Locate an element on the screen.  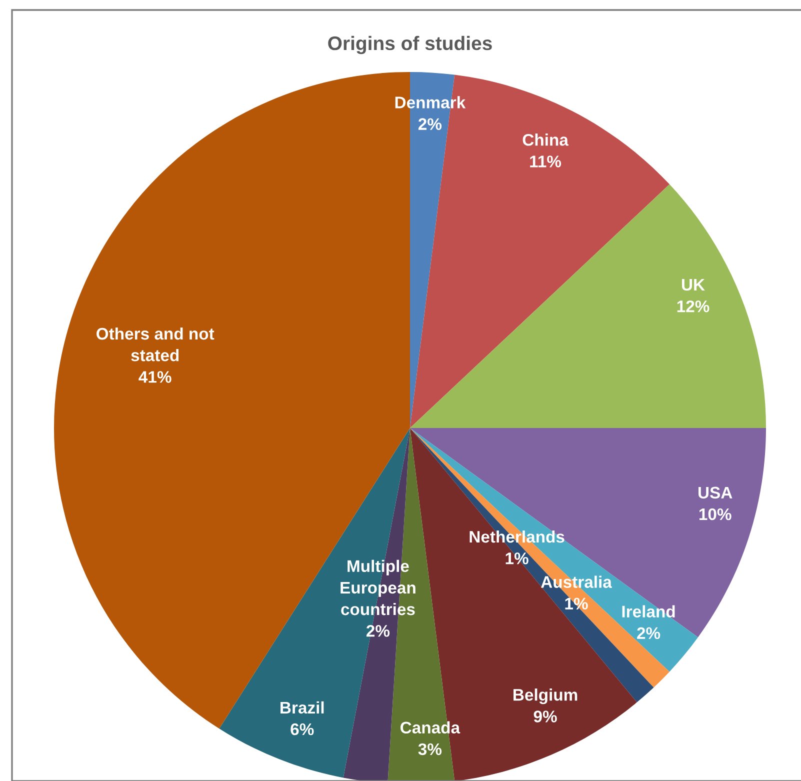
data-label: 9% is located at coordinates (545, 716).